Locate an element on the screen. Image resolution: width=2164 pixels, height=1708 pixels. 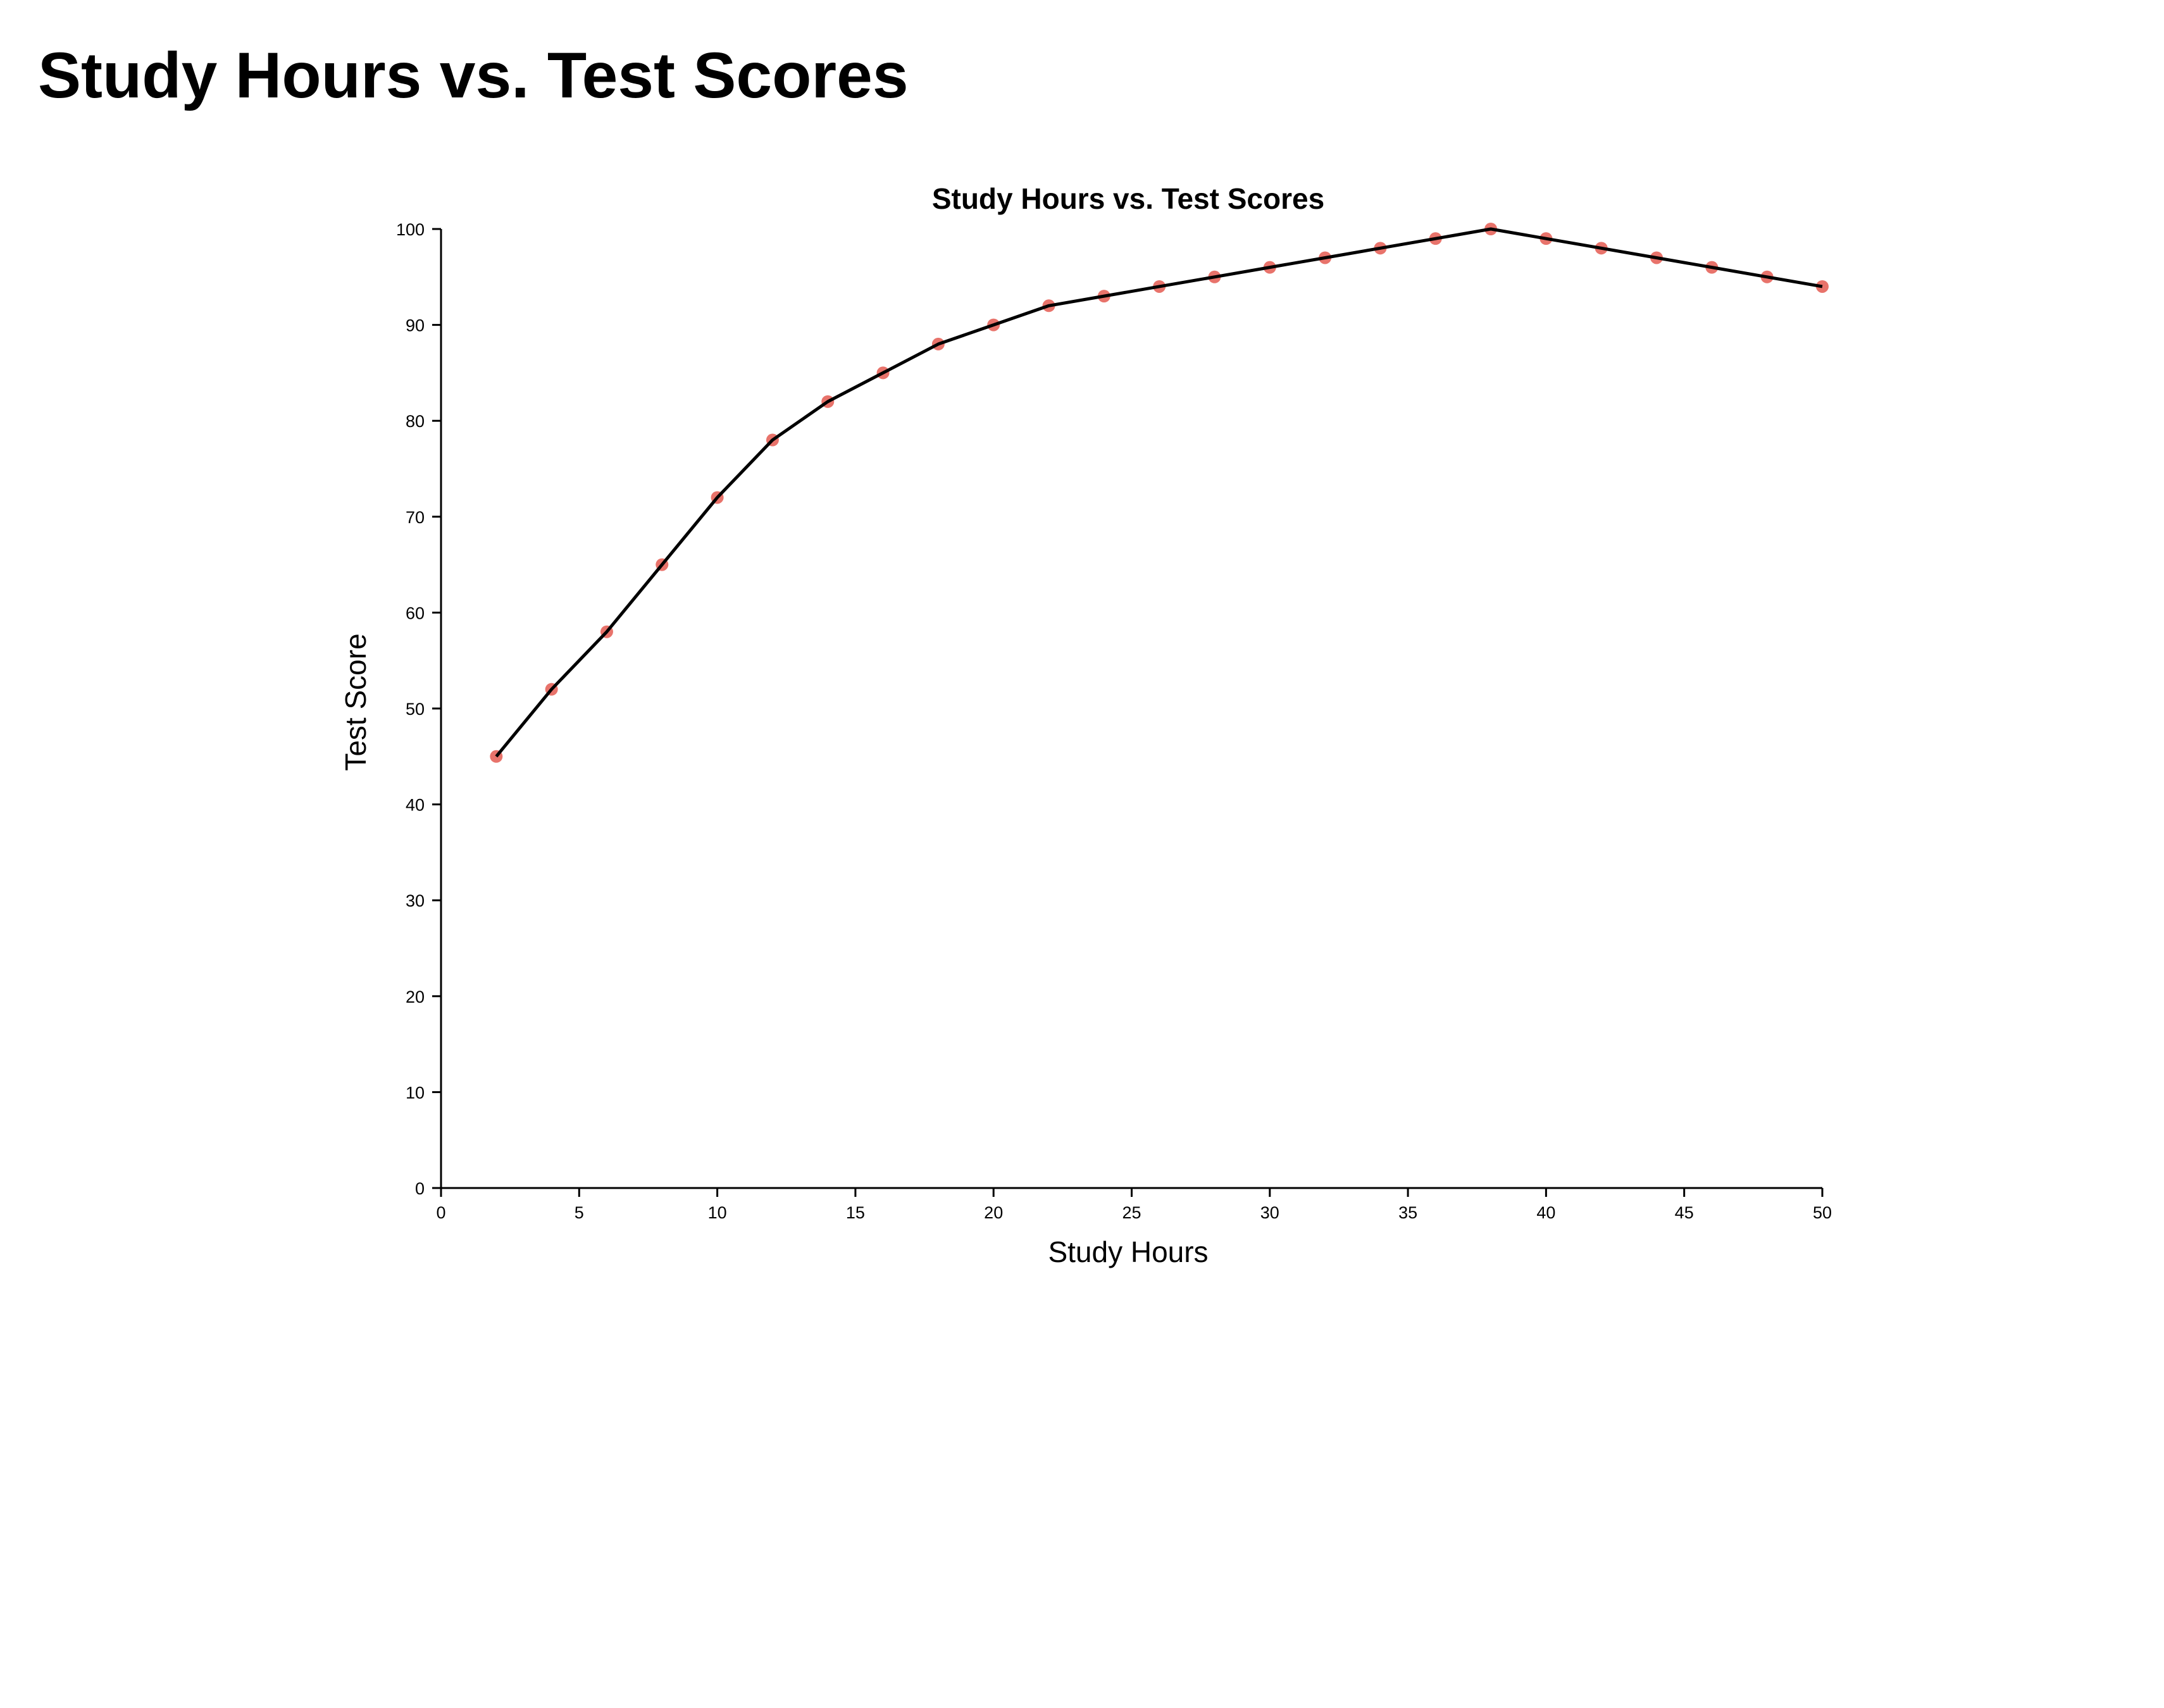
x-tick-label: 5 is located at coordinates (579, 1212).